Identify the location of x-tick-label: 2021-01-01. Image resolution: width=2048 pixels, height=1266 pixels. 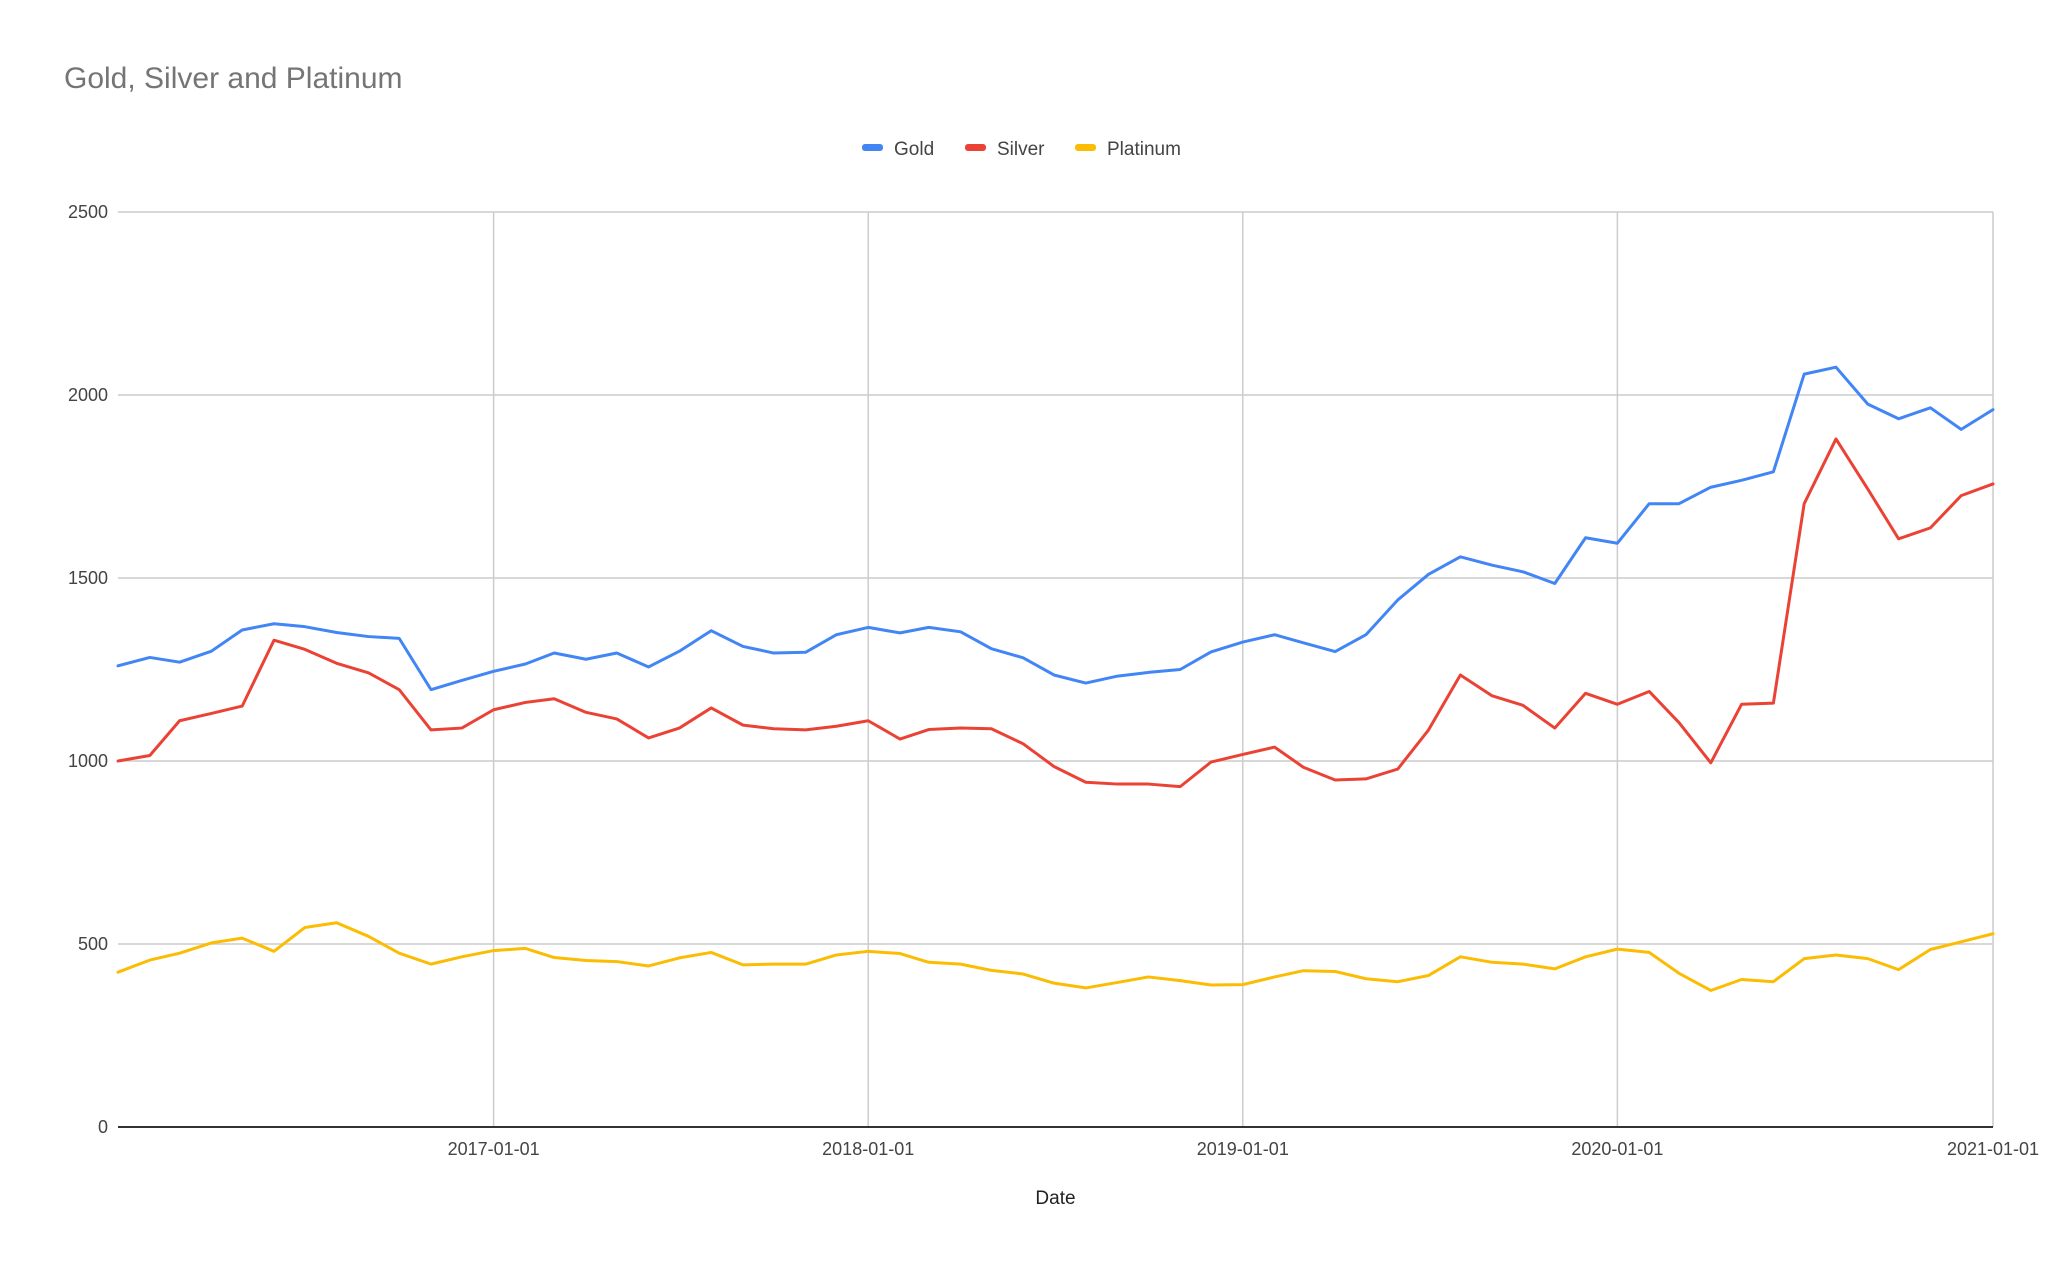
(1993, 1149).